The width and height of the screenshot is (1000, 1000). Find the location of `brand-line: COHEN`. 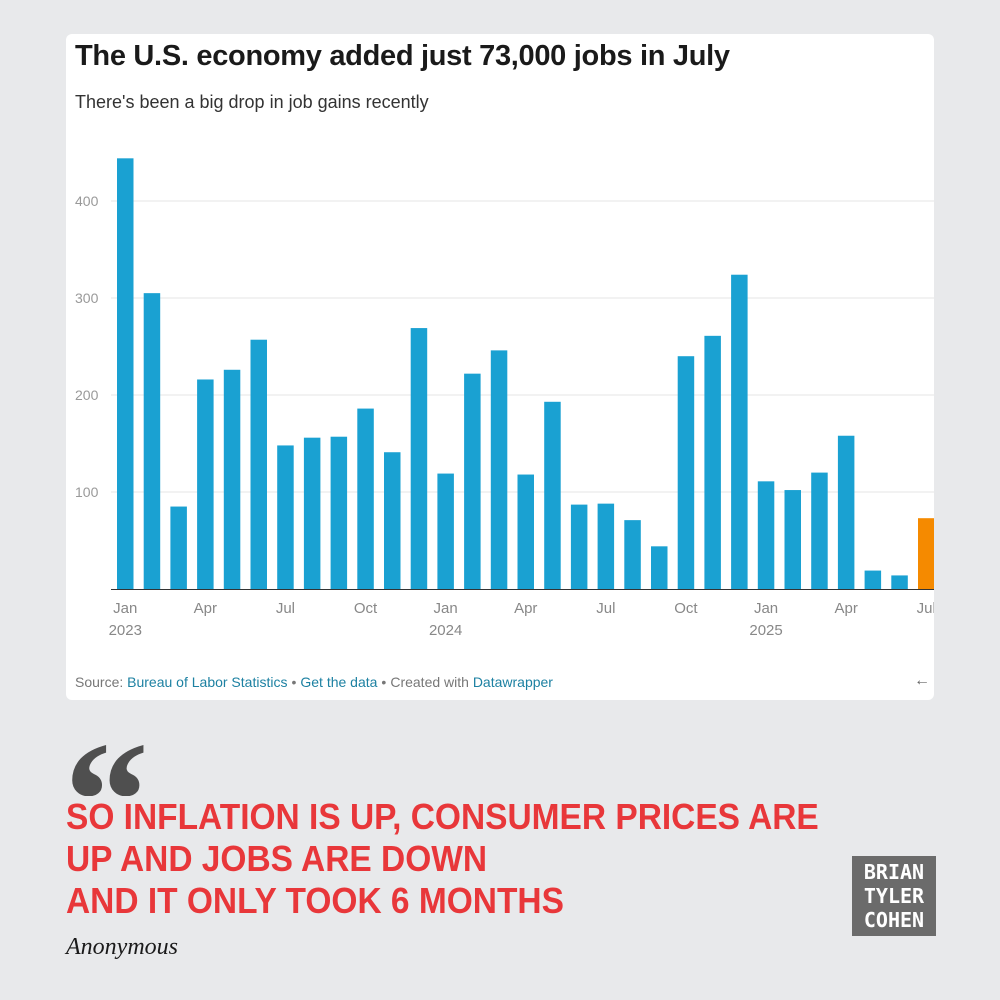

brand-line: COHEN is located at coordinates (894, 920).